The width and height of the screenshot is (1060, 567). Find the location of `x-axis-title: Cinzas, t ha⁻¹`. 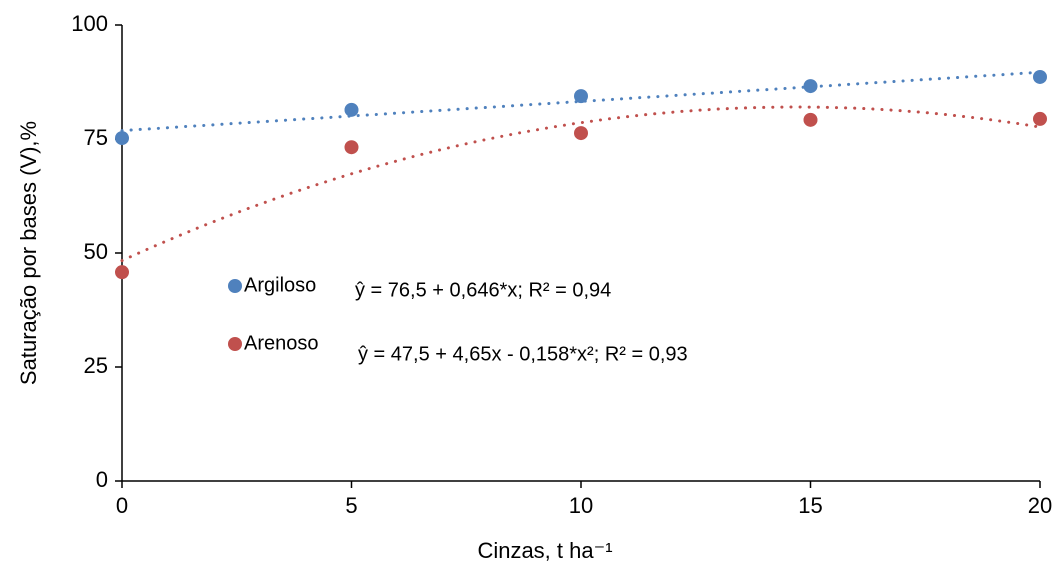

x-axis-title: Cinzas, t ha⁻¹ is located at coordinates (544, 550).